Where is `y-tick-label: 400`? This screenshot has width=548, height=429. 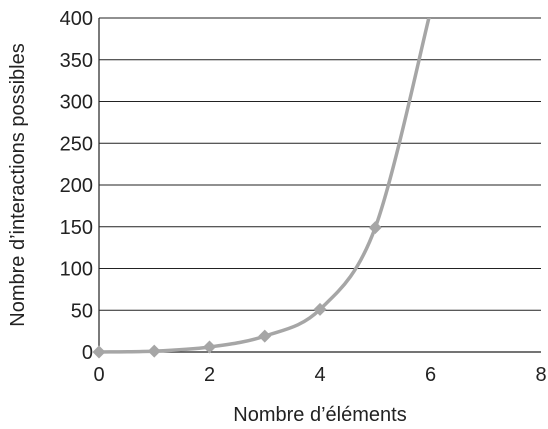
y-tick-label: 400 is located at coordinates (76, 19).